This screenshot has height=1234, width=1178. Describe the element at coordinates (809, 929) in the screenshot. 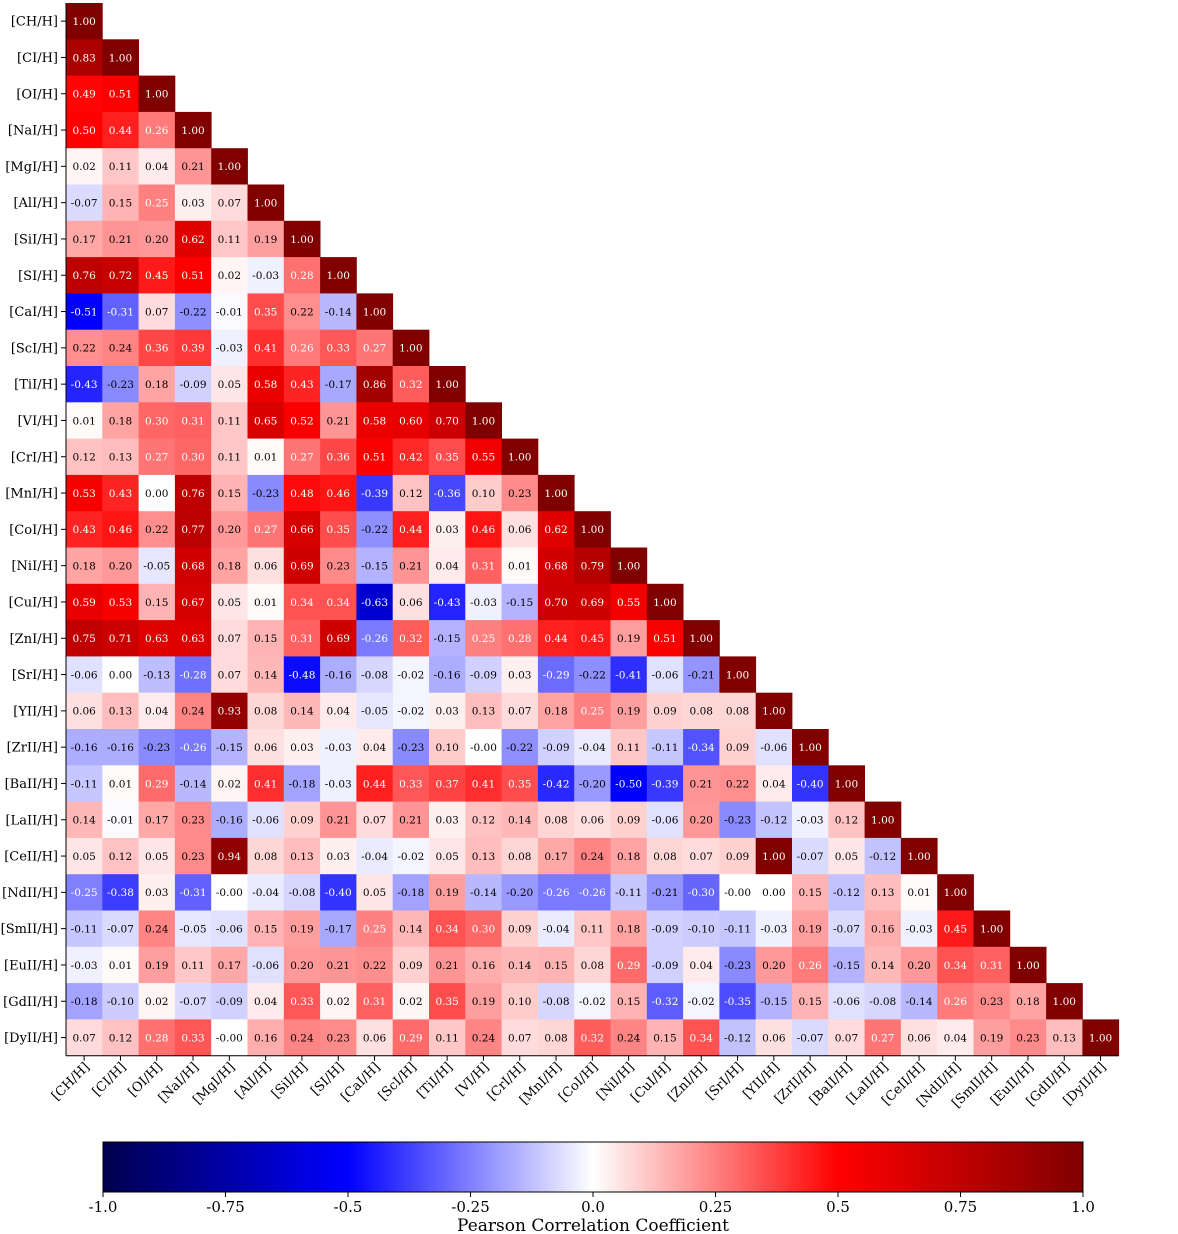

I see `cell-value-label: 0.19` at that location.